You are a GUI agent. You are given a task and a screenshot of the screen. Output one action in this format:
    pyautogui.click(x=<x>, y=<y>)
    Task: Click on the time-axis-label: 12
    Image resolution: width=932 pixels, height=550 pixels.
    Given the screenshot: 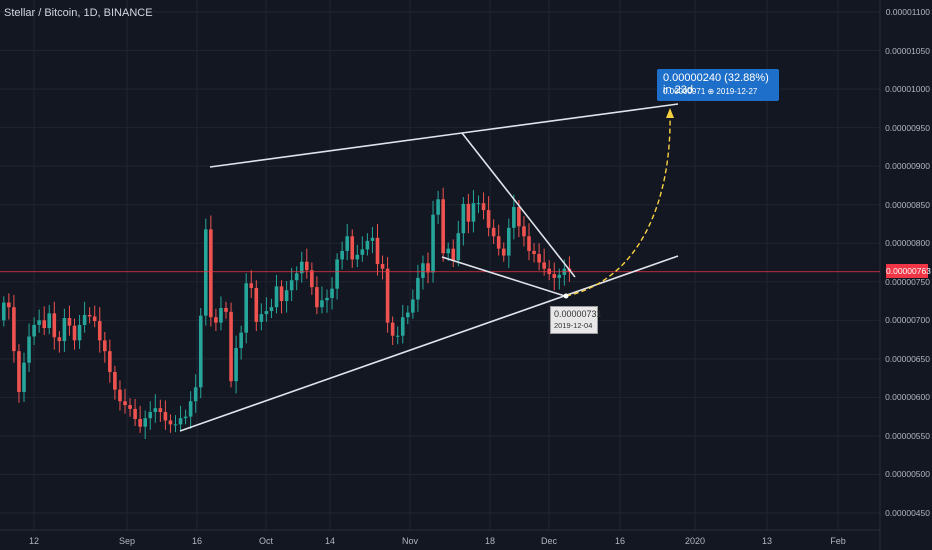 What is the action you would take?
    pyautogui.click(x=34, y=541)
    